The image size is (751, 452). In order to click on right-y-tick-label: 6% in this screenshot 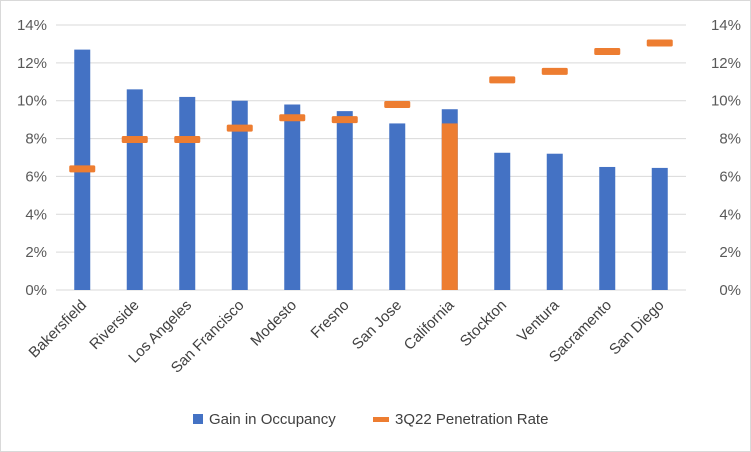, I will do `click(730, 176)`.